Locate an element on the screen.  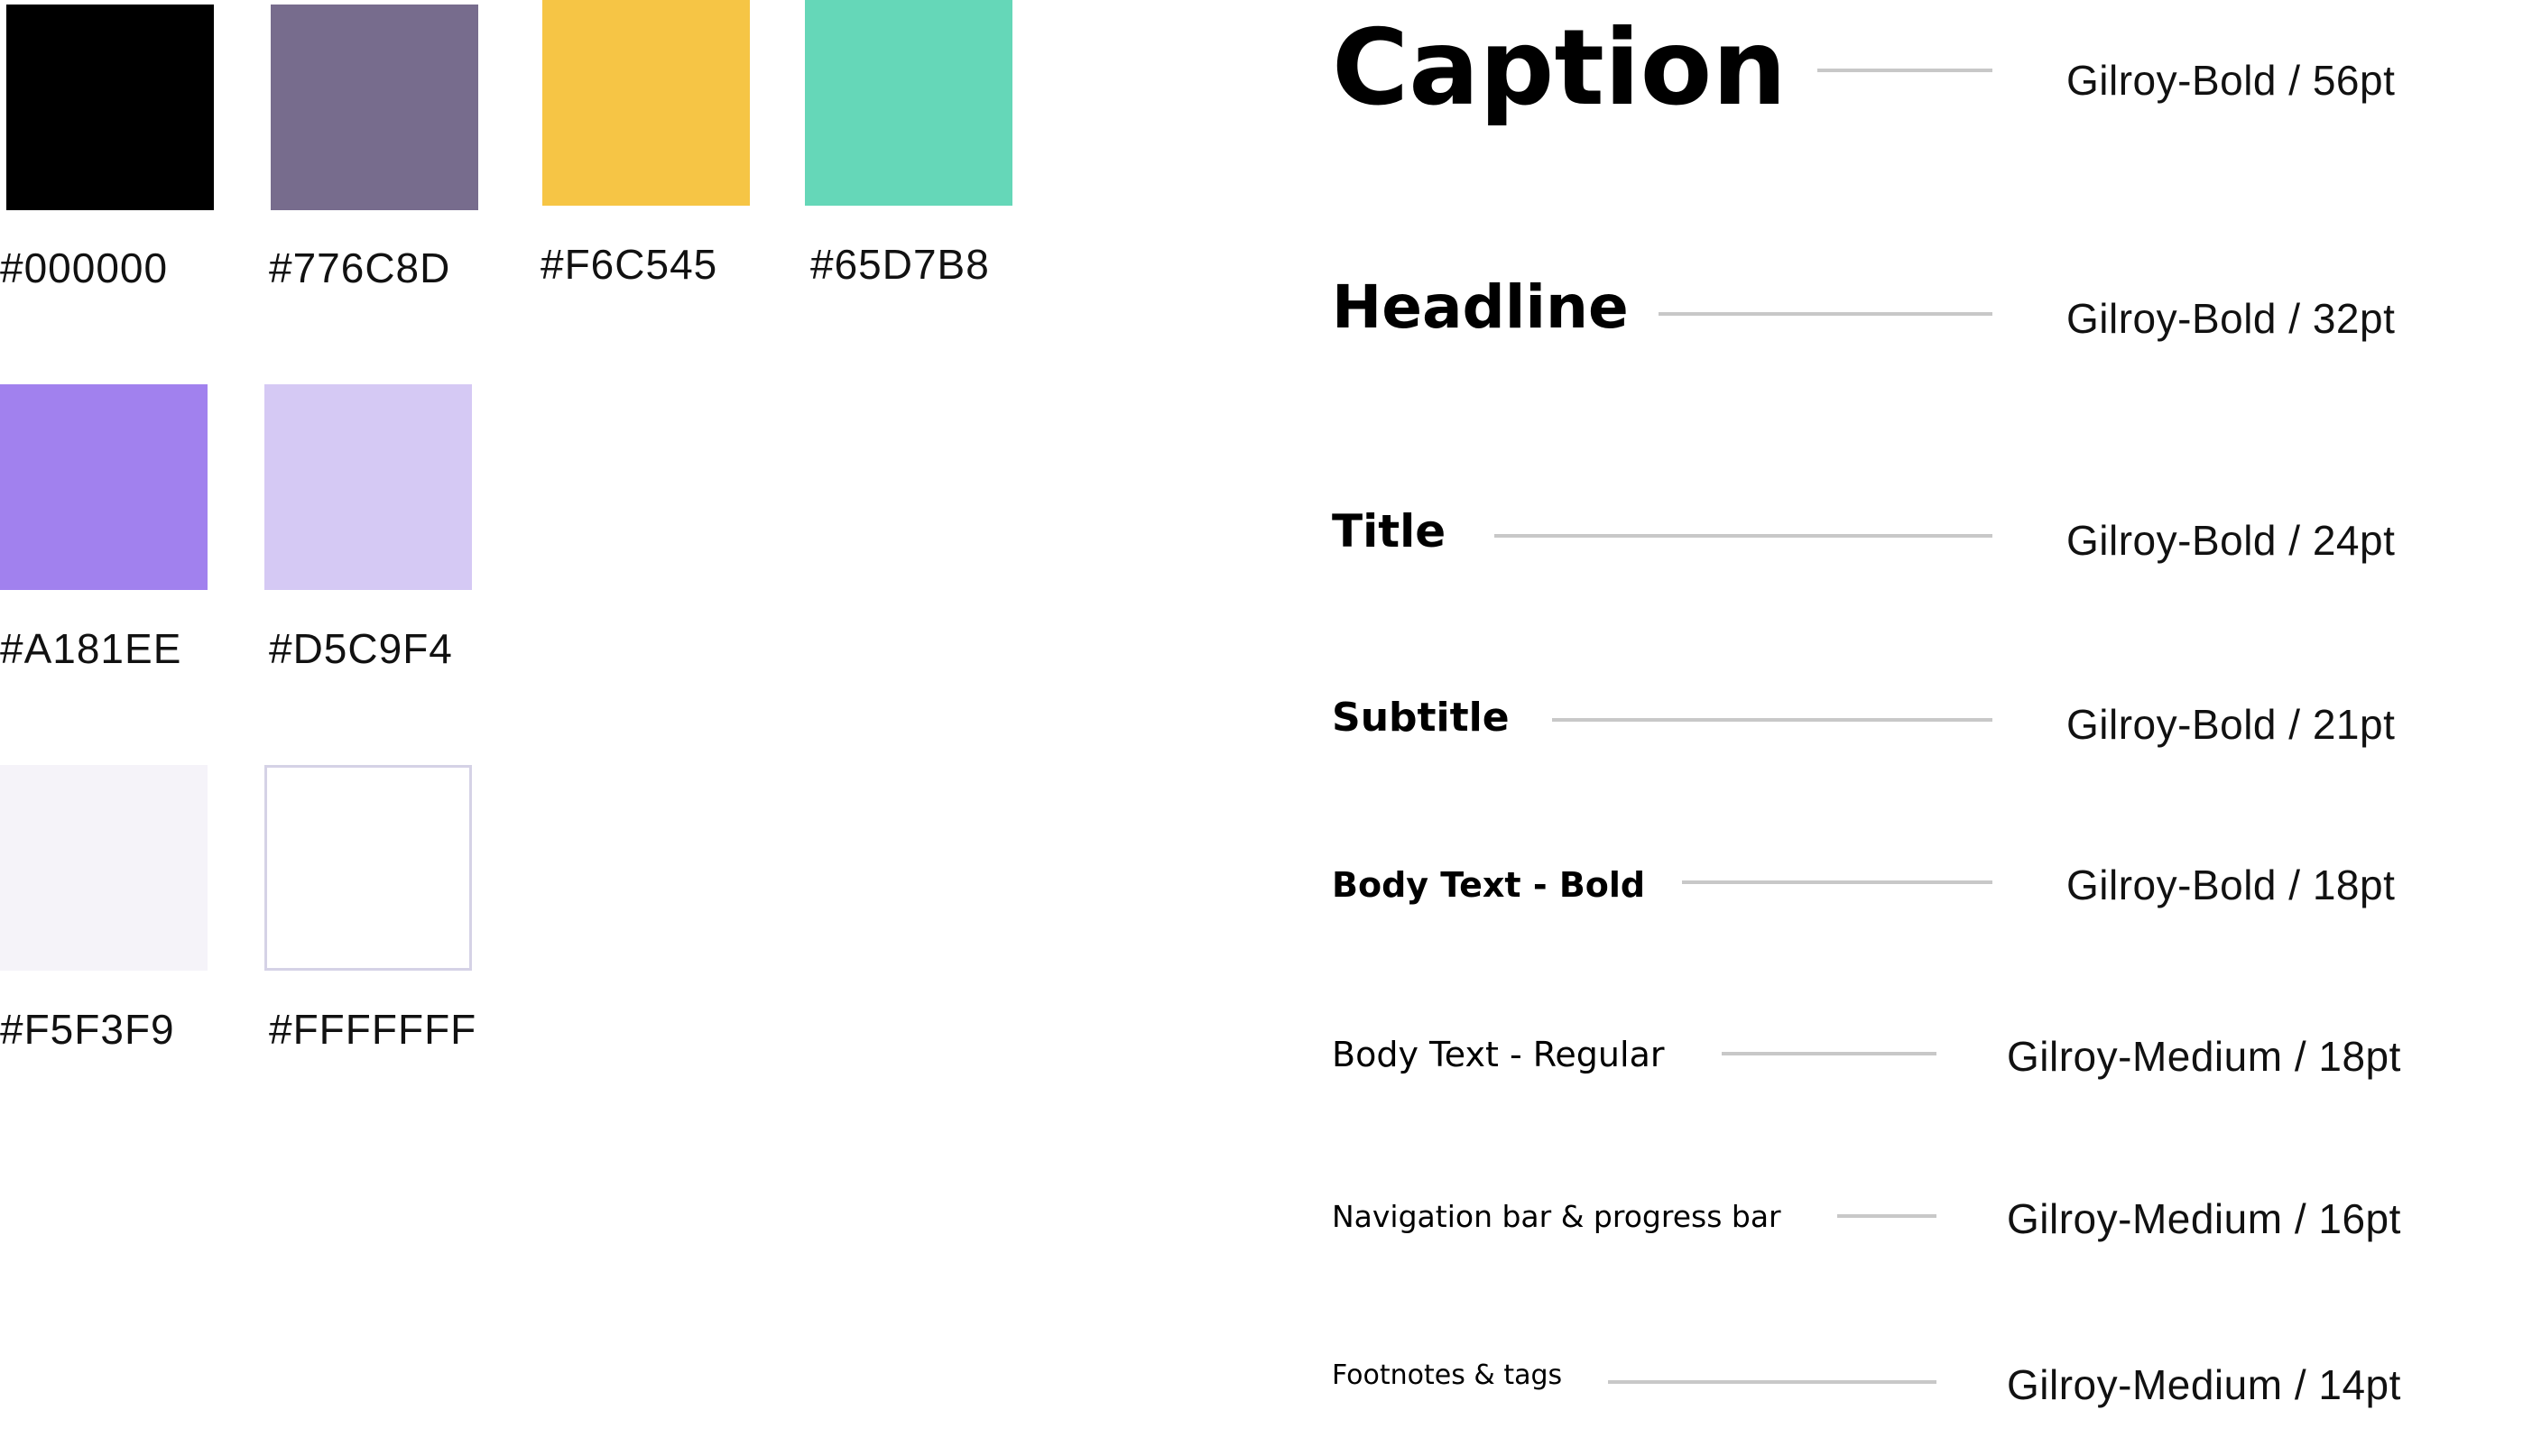
swatch-label-teal: #65D7B8 is located at coordinates (900, 264).